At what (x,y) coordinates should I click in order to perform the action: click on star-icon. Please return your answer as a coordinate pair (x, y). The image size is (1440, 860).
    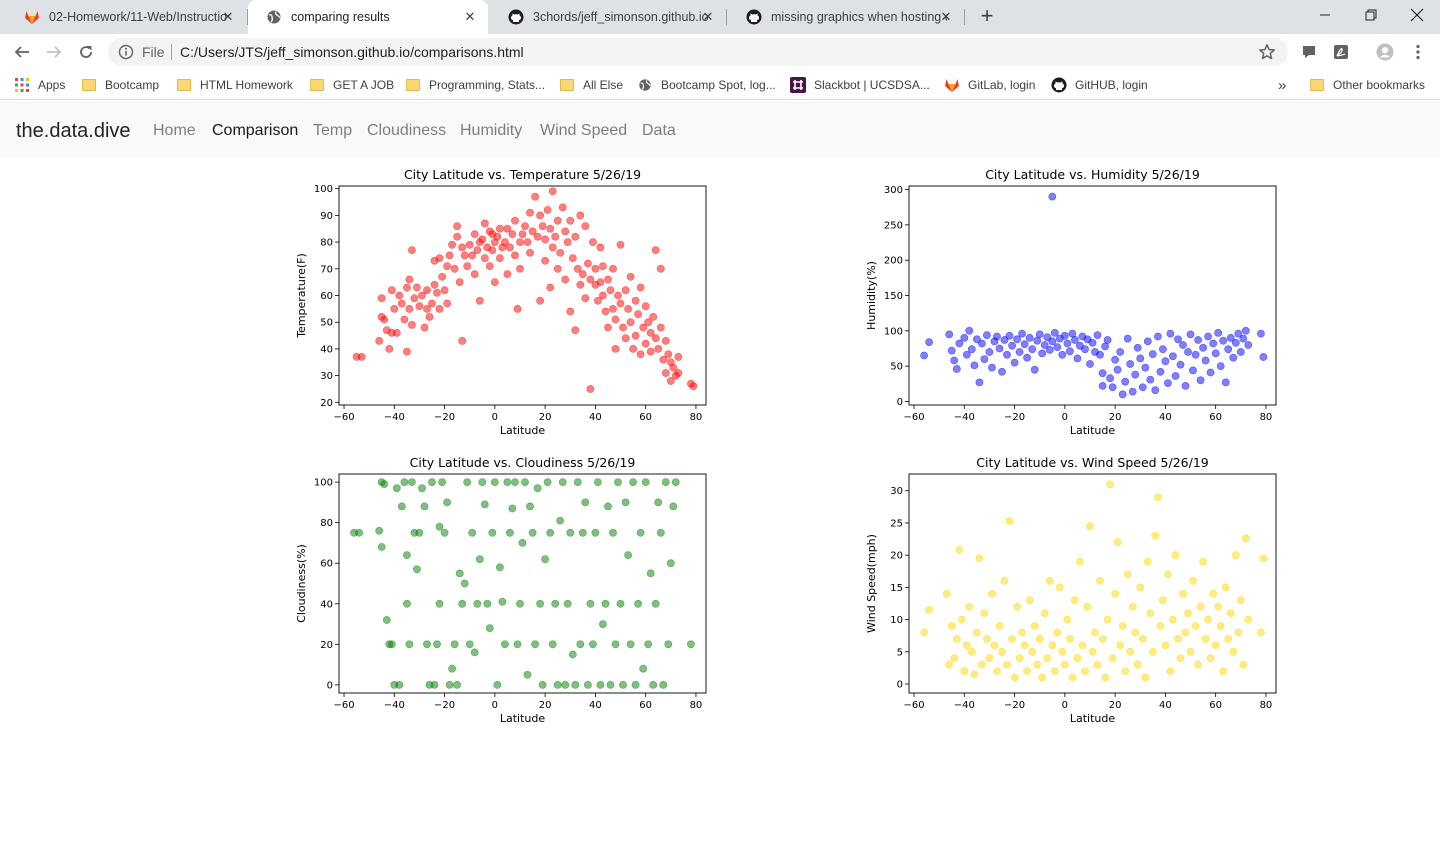
    Looking at the image, I should click on (1267, 52).